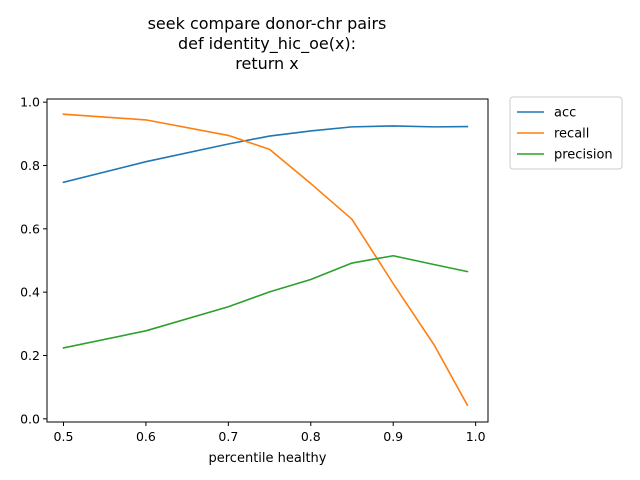  I want to click on title-line-3: return x, so click(266, 63).